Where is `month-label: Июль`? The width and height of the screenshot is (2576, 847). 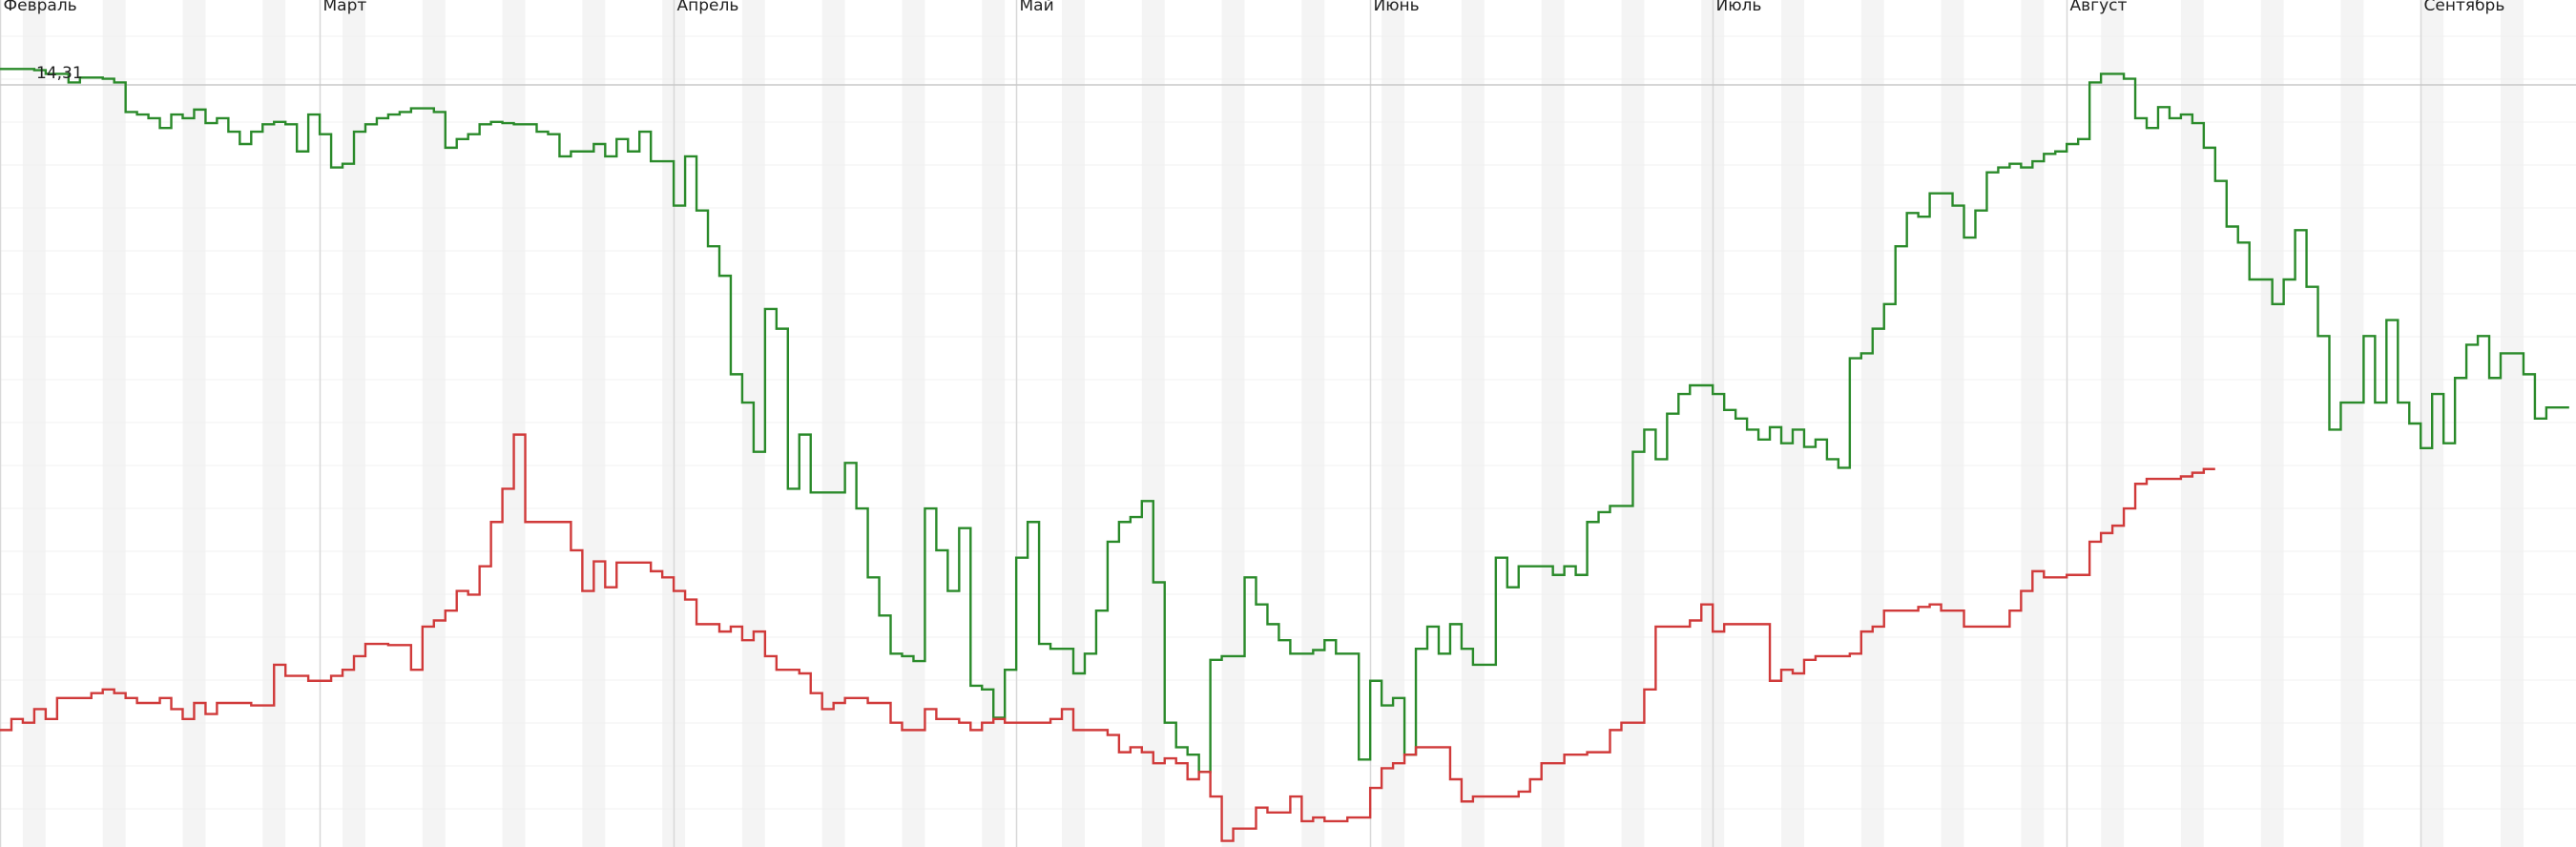 month-label: Июль is located at coordinates (1739, 7).